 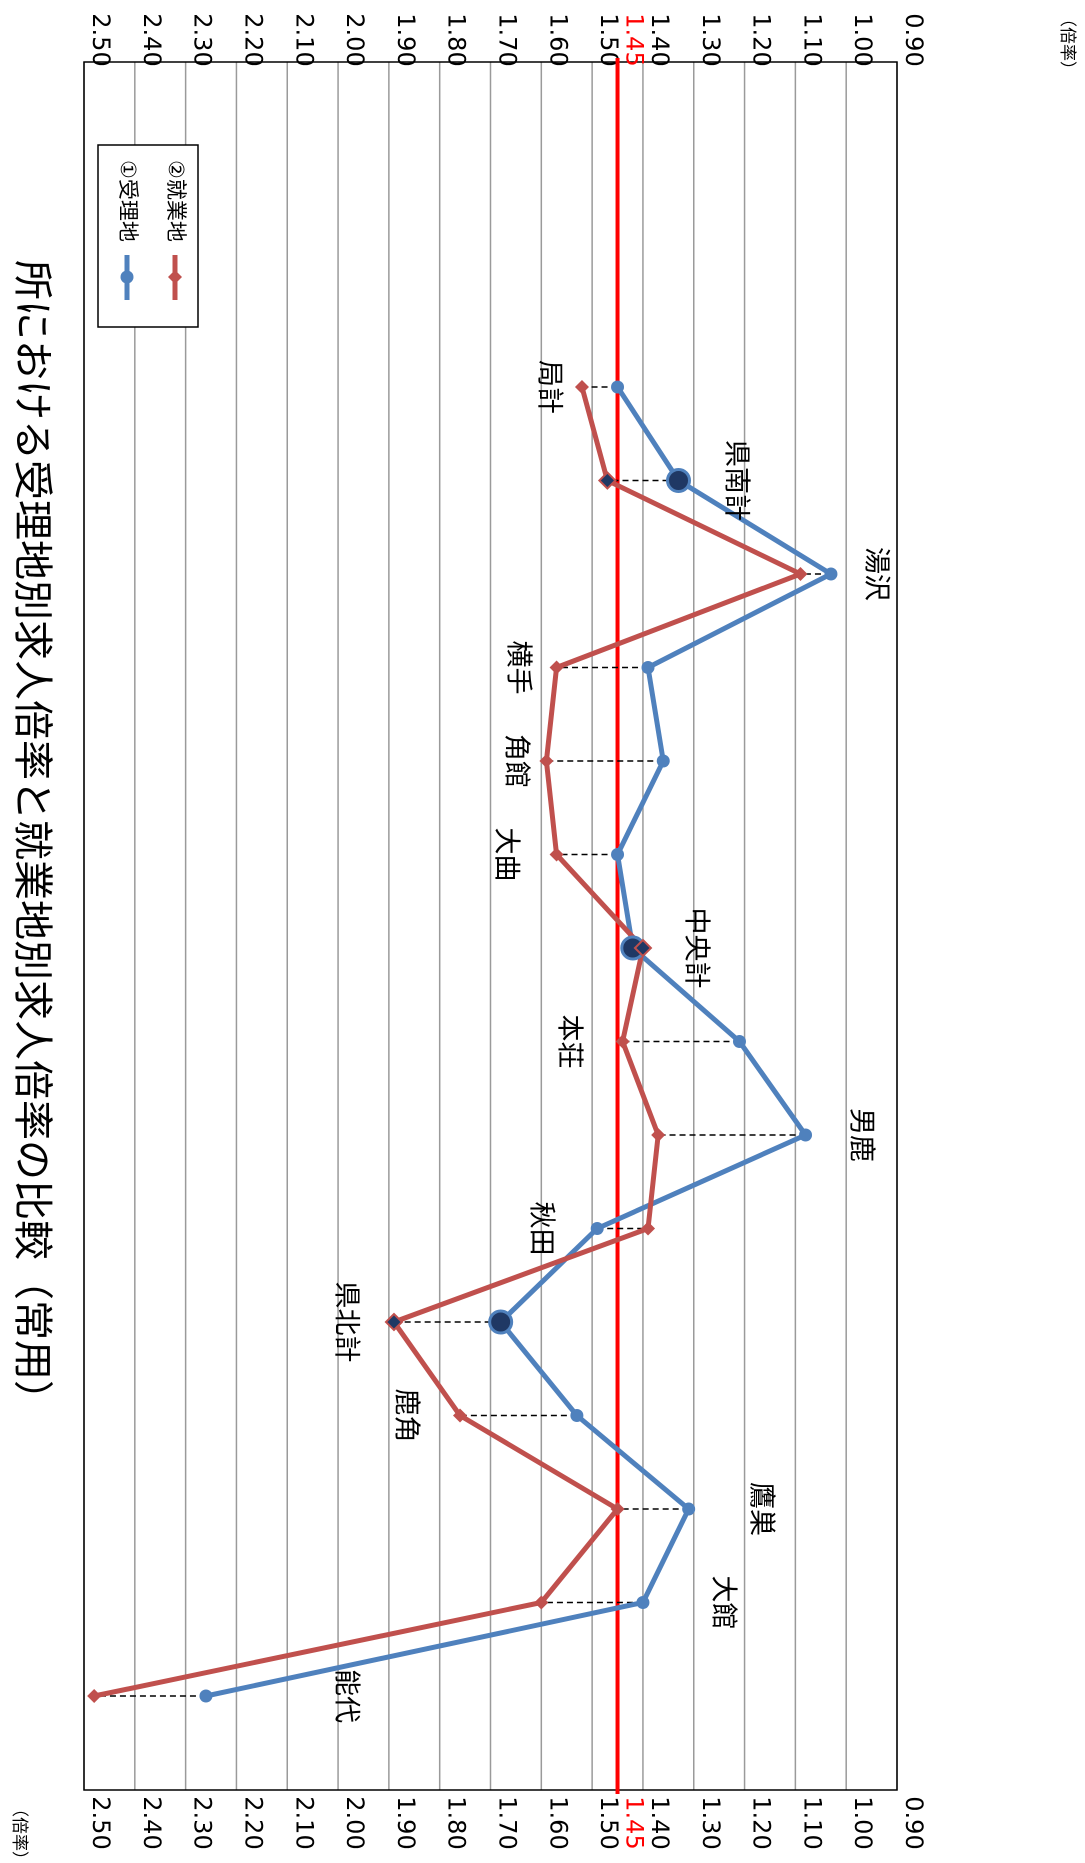 I want to click on tick-label-top: 1.10, so click(x=812, y=39).